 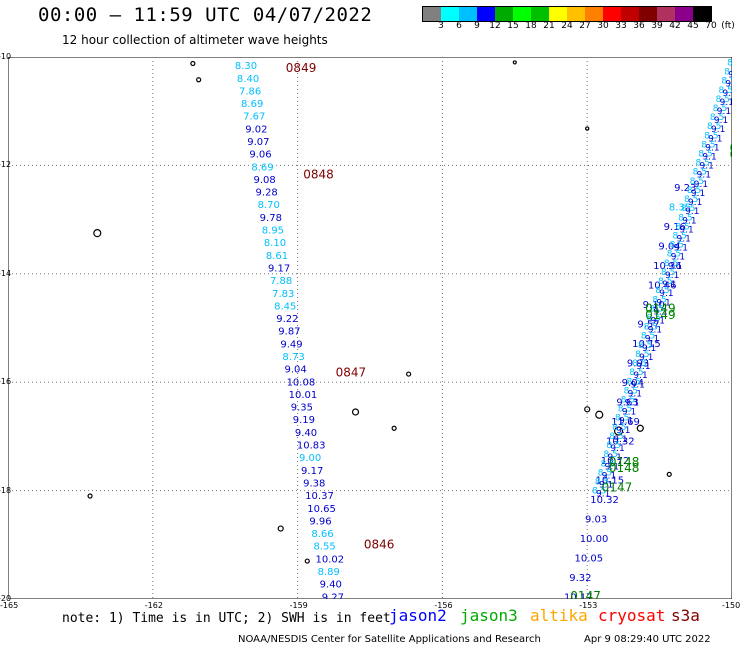 What do you see at coordinates (594, 539) in the screenshot?
I see `wave-height-reading: 10.00` at bounding box center [594, 539].